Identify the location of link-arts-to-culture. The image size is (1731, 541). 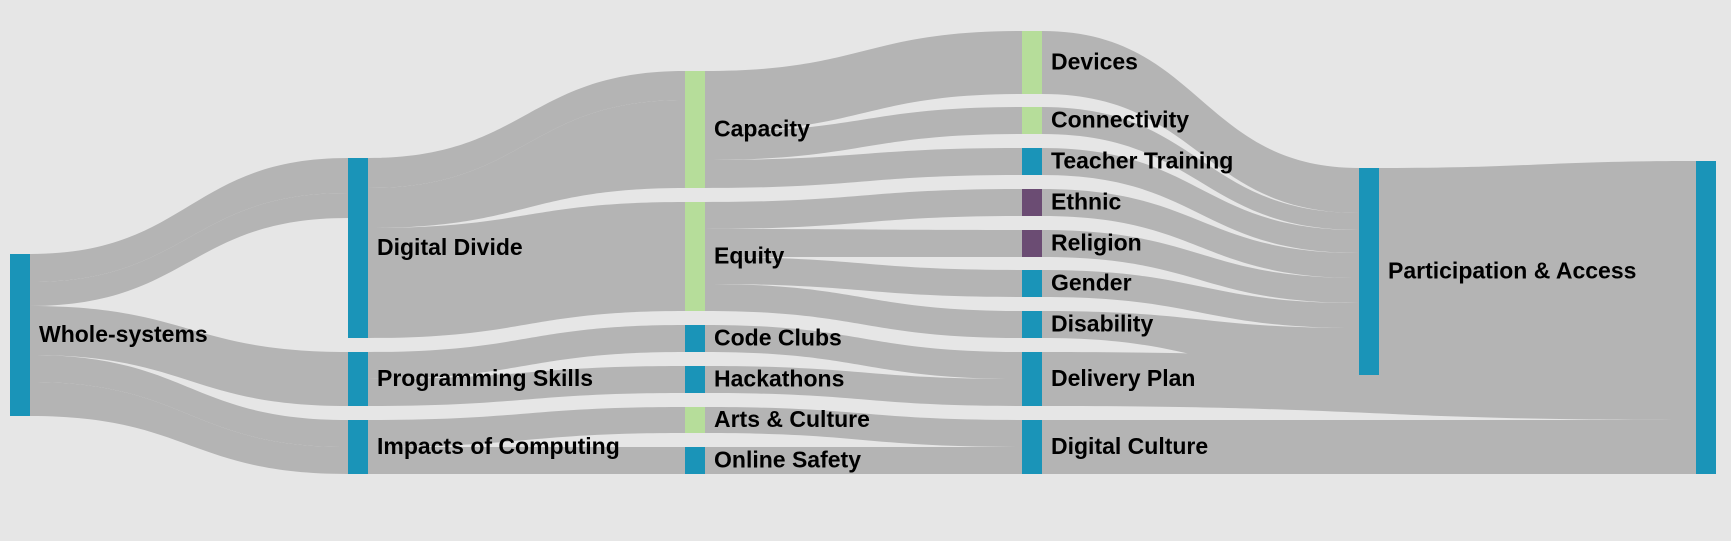
(863, 427).